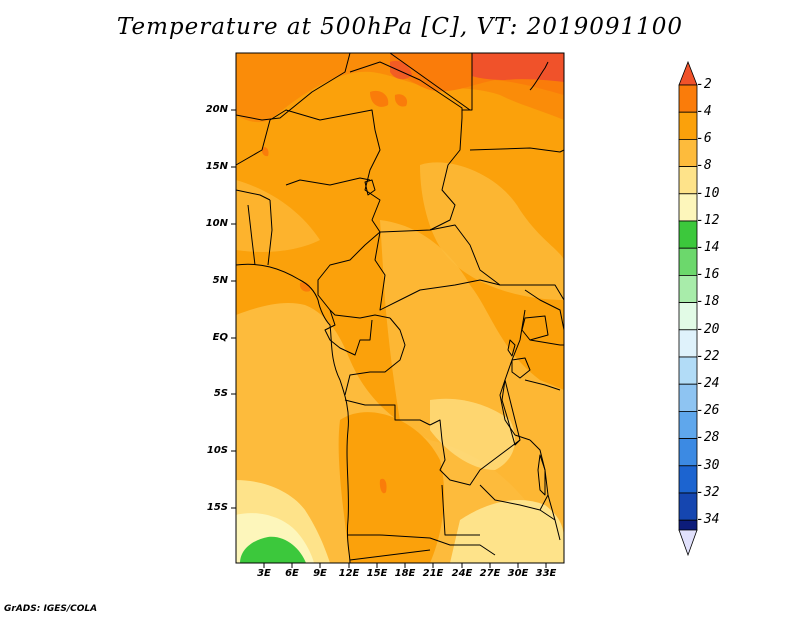 The height and width of the screenshot is (618, 800). I want to click on border-benin-togo, so click(251, 235).